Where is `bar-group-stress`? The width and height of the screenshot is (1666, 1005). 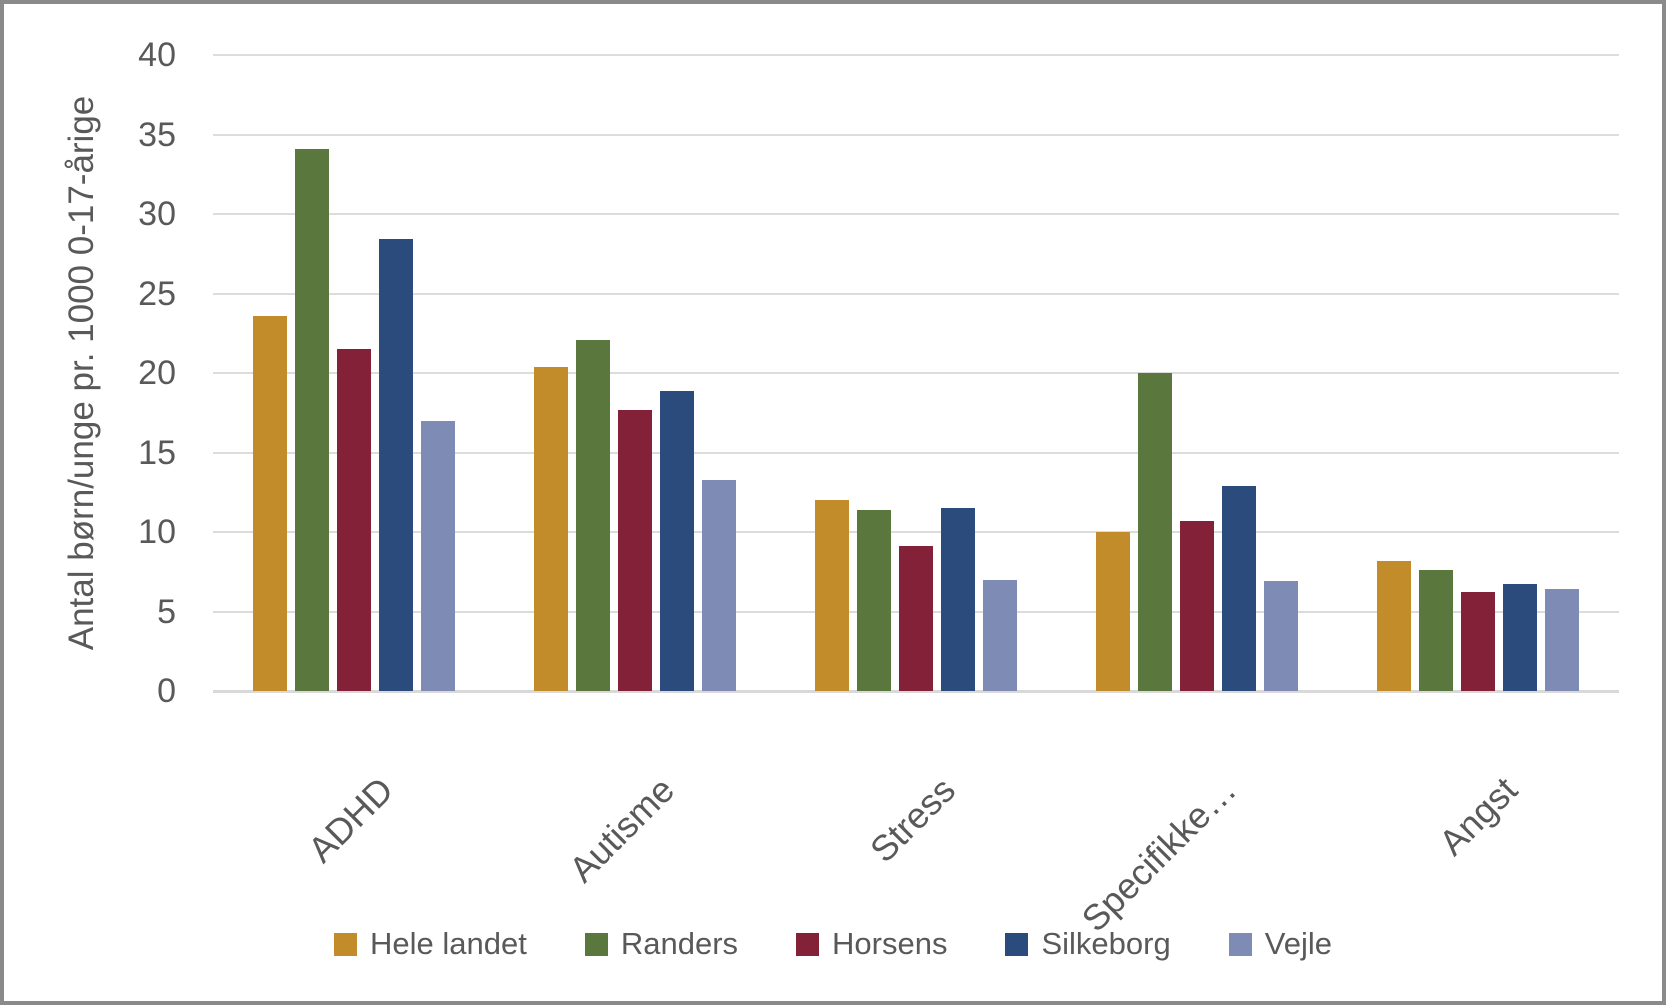 bar-group-stress is located at coordinates (915, 373).